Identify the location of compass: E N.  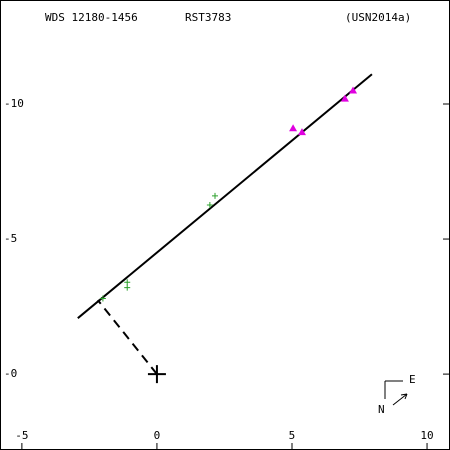
(397, 394).